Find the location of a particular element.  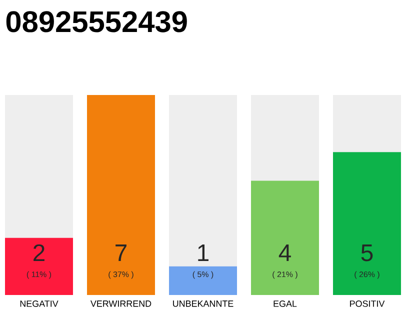

x-tick-label: NEGATIV is located at coordinates (39, 303).